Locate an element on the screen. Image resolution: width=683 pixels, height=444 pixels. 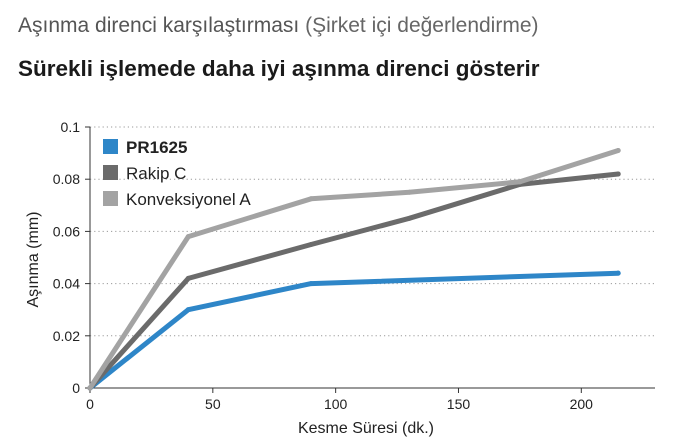
y-tick-label-5: 0.1 is located at coordinates (71, 127).